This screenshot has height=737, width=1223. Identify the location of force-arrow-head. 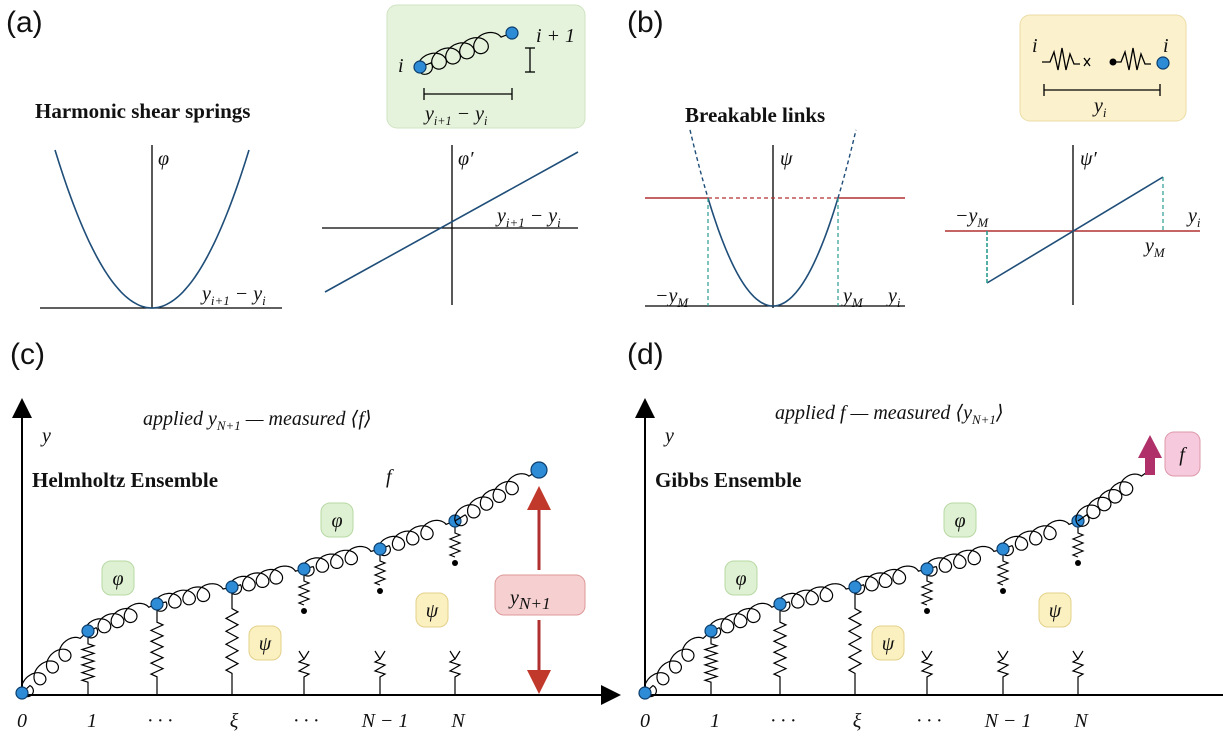
(1150, 446).